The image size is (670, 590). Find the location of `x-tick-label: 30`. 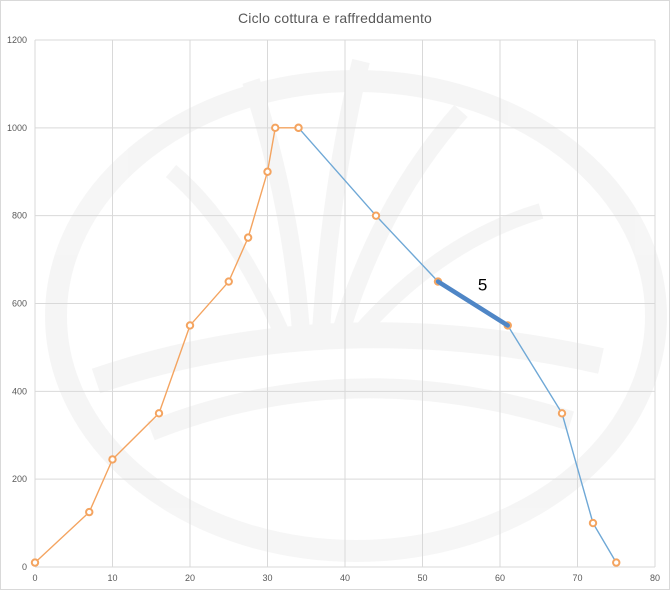

x-tick-label: 30 is located at coordinates (267, 578).